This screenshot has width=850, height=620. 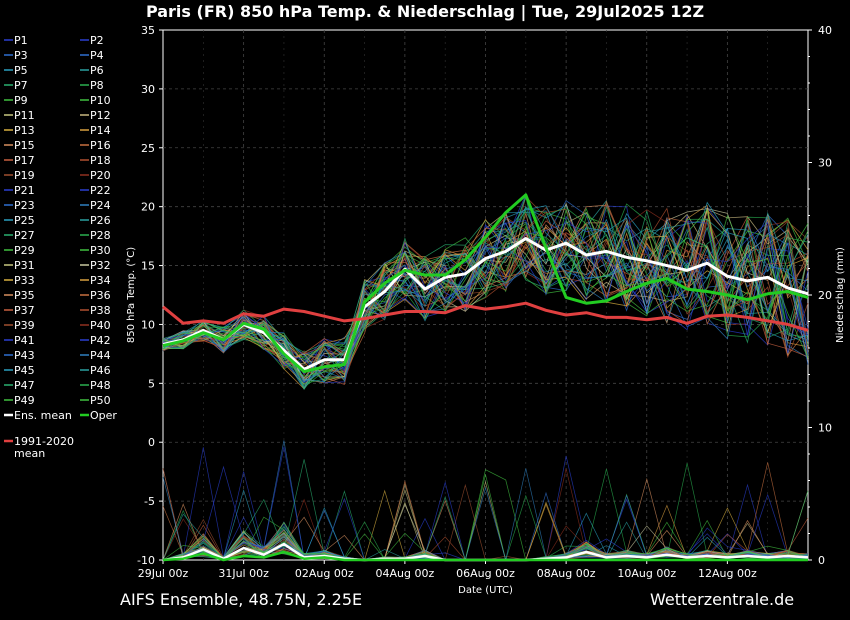 What do you see at coordinates (243, 573) in the screenshot?
I see `x-tick-label: 31Jul 00z` at bounding box center [243, 573].